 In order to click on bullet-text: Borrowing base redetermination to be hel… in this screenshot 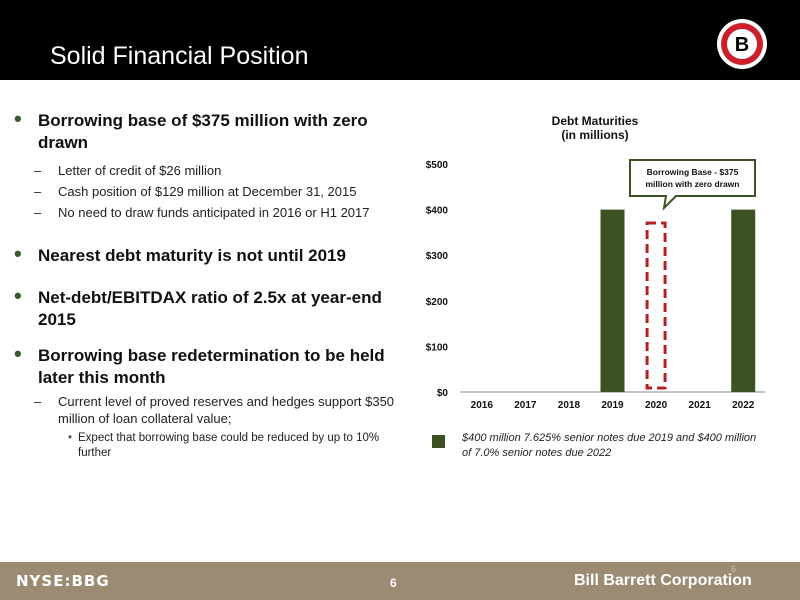, I will do `click(211, 366)`.